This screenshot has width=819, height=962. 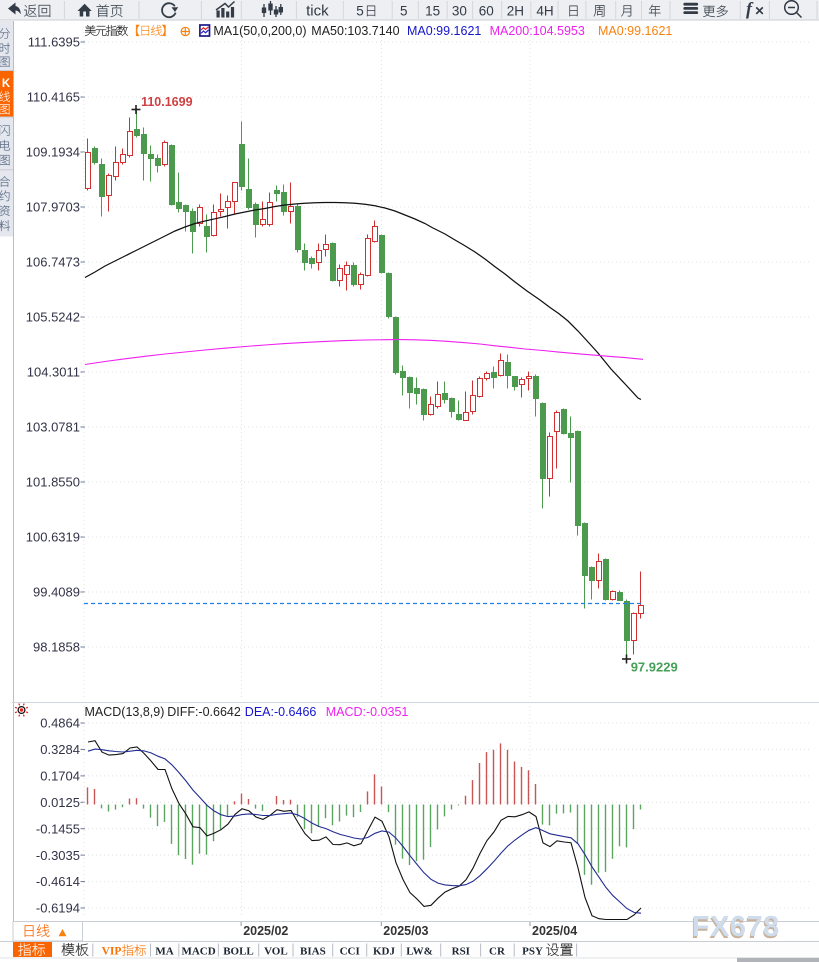 I want to click on svg-text: 2H, so click(x=515, y=11).